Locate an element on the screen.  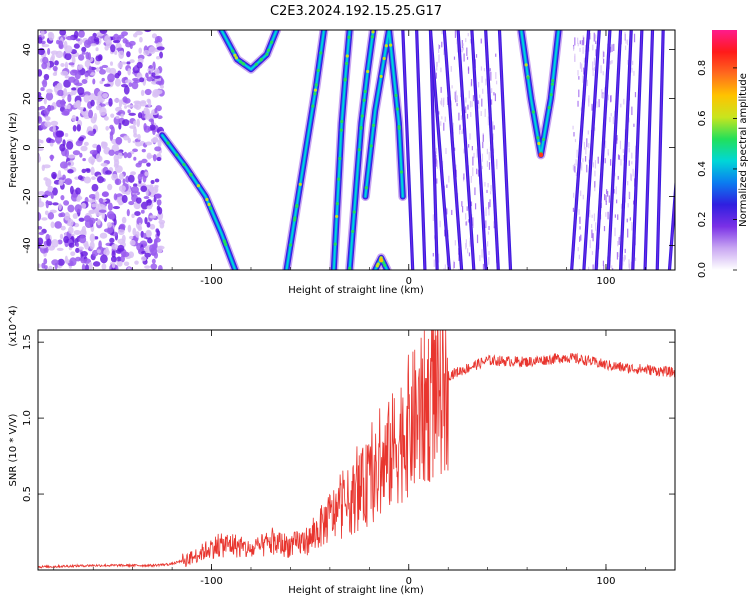
x-tick-label: 100 is located at coordinates (605, 581).